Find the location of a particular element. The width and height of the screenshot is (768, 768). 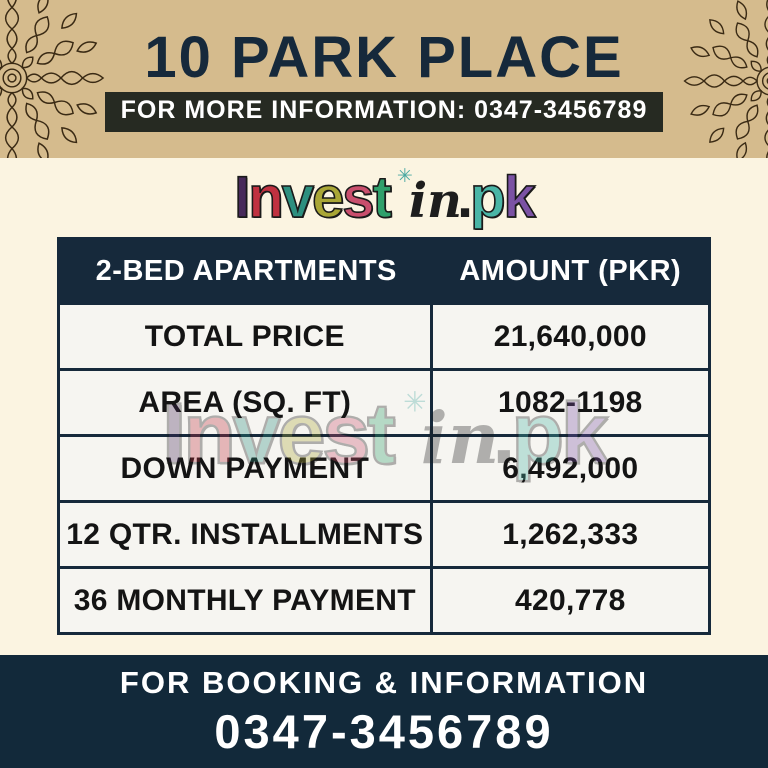

table-header-row: 2-BED APARTMENTS AMOUNT (PKR) is located at coordinates (384, 271).